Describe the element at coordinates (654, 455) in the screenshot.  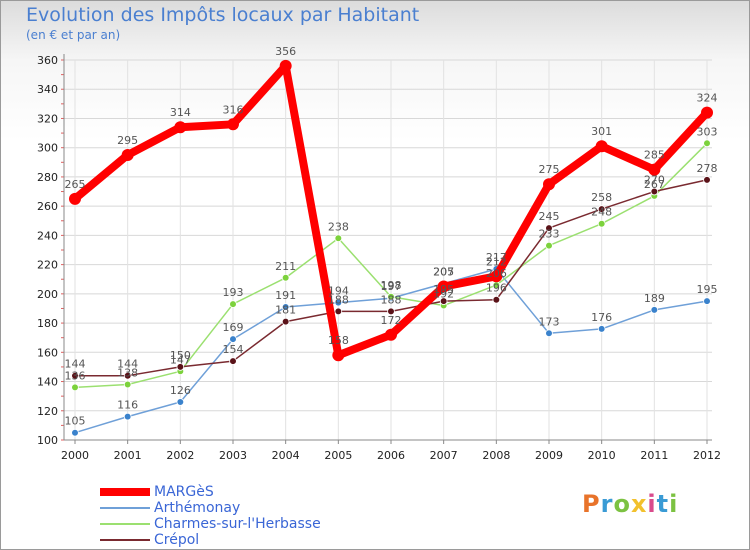
I see `x-tick-label: 2011` at that location.